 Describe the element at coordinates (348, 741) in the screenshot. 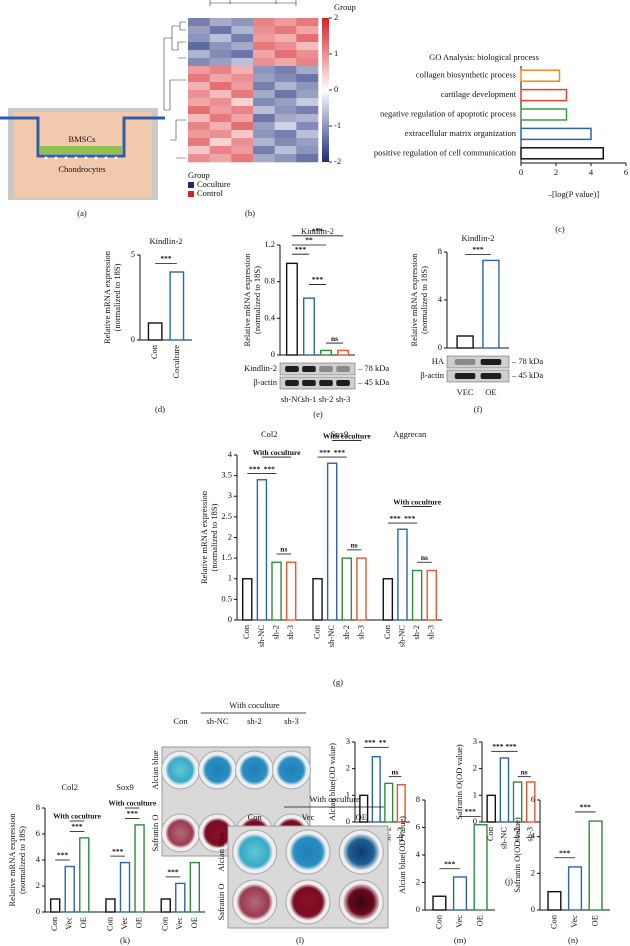

I see `y-tick-label: 3` at that location.